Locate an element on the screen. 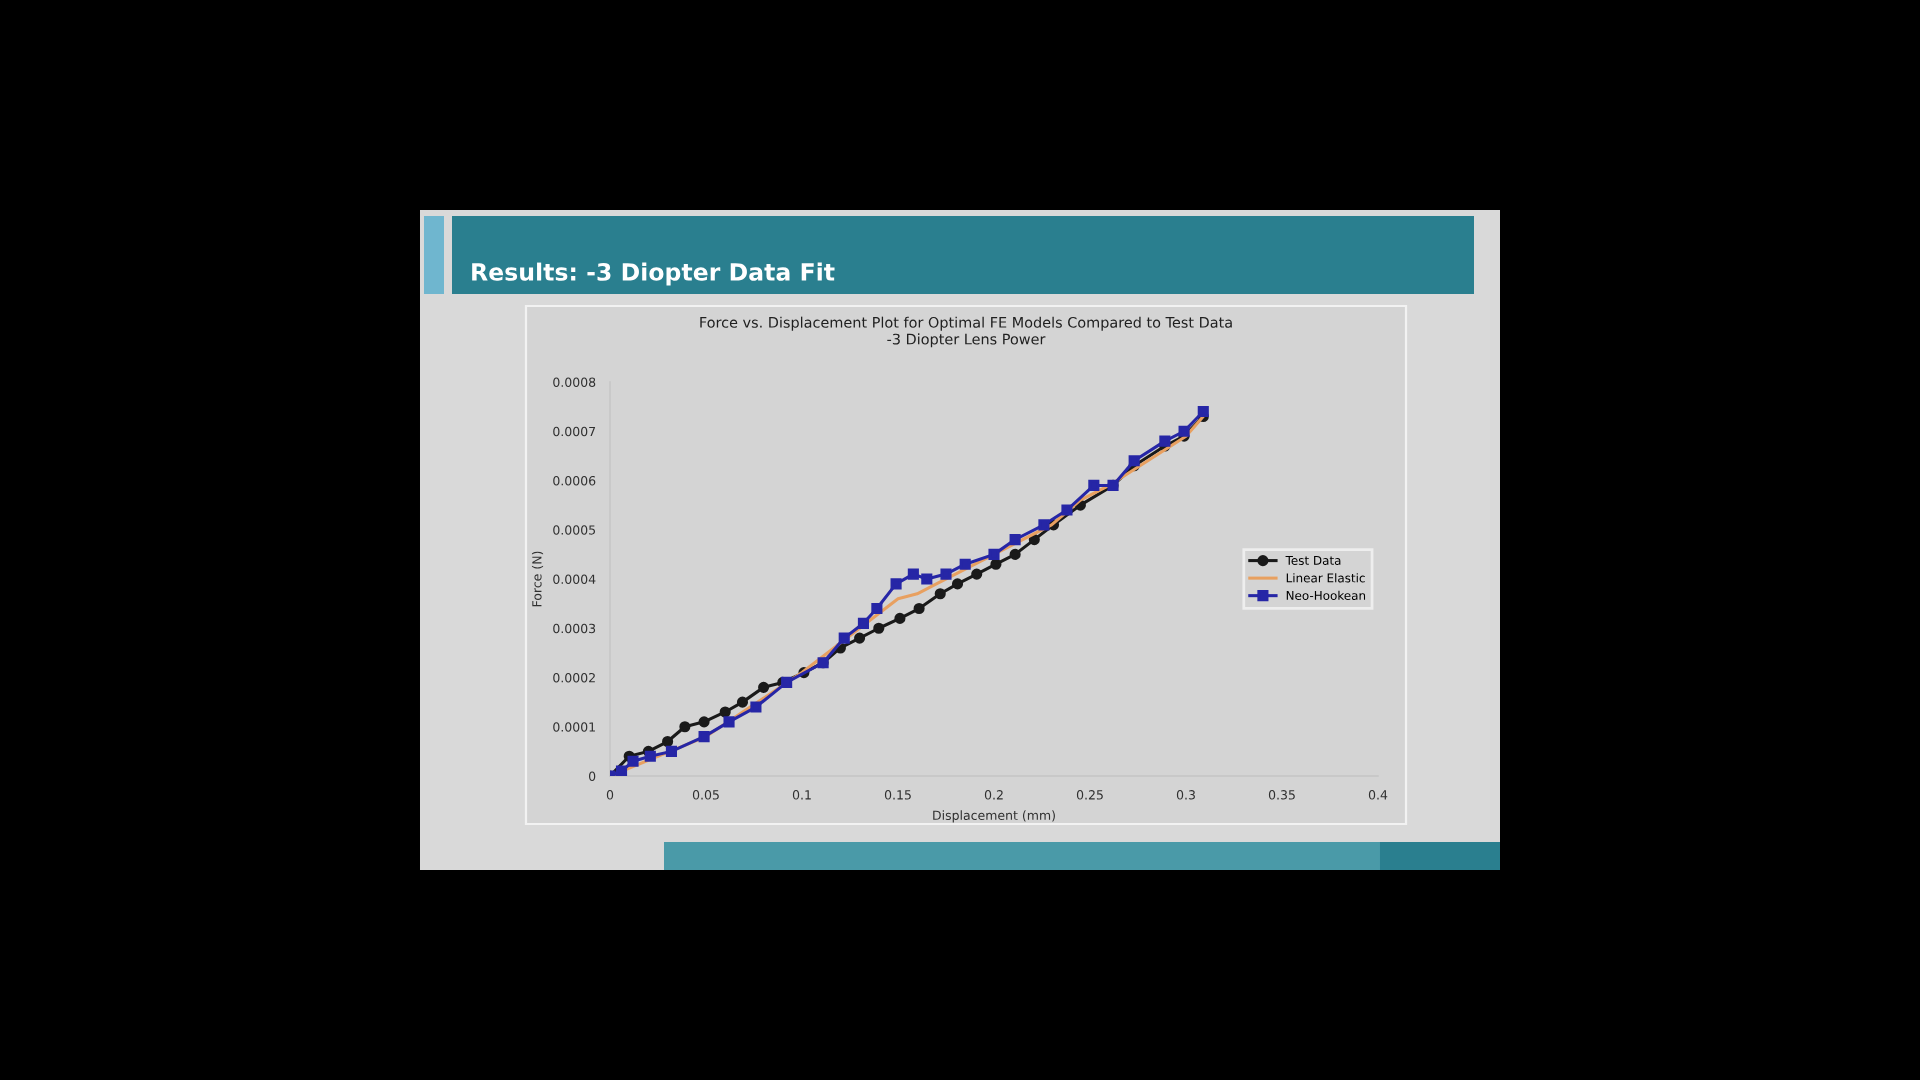  chart-title: Results: -3 Diopter Data Fit is located at coordinates (653, 274).